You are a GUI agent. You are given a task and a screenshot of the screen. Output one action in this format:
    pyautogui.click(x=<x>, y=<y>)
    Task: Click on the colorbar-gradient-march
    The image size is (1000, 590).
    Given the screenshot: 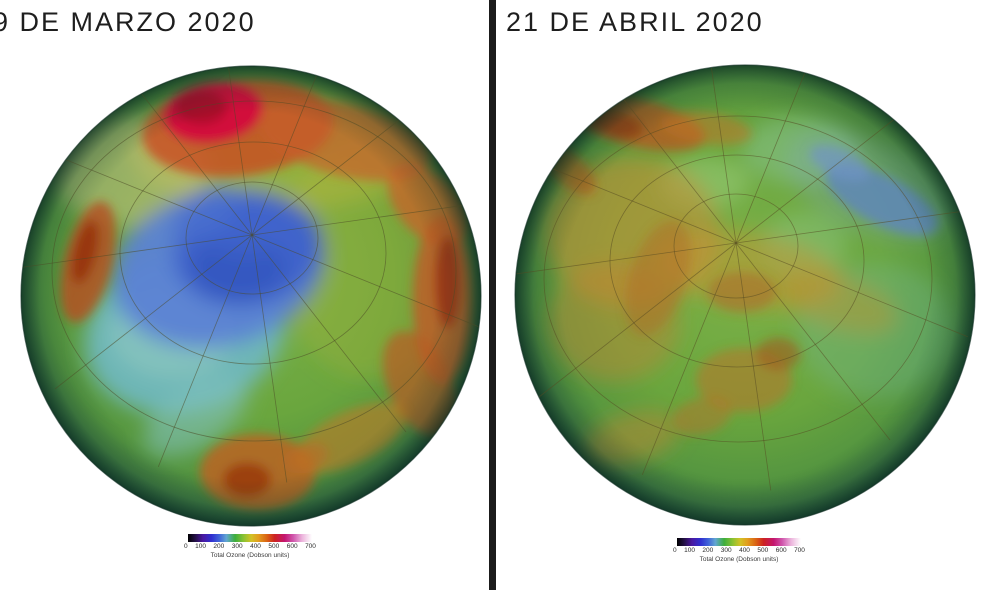 What is the action you would take?
    pyautogui.click(x=250, y=538)
    